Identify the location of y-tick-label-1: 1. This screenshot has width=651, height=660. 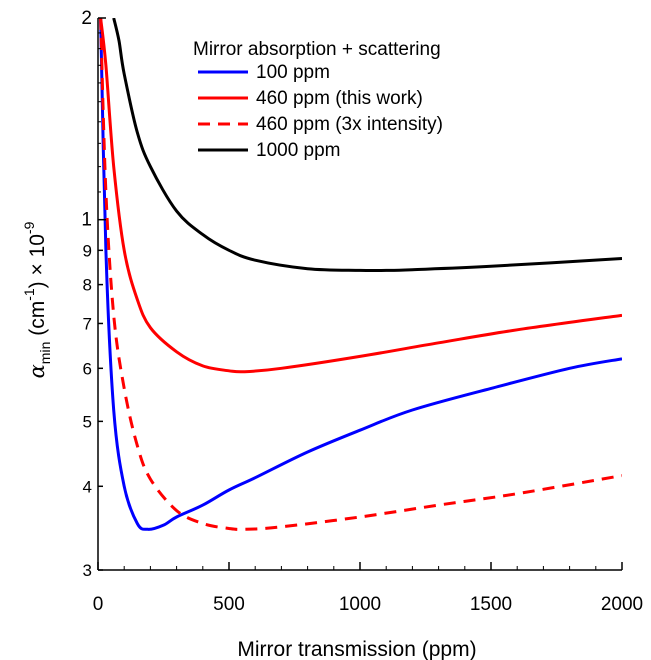
(86, 220).